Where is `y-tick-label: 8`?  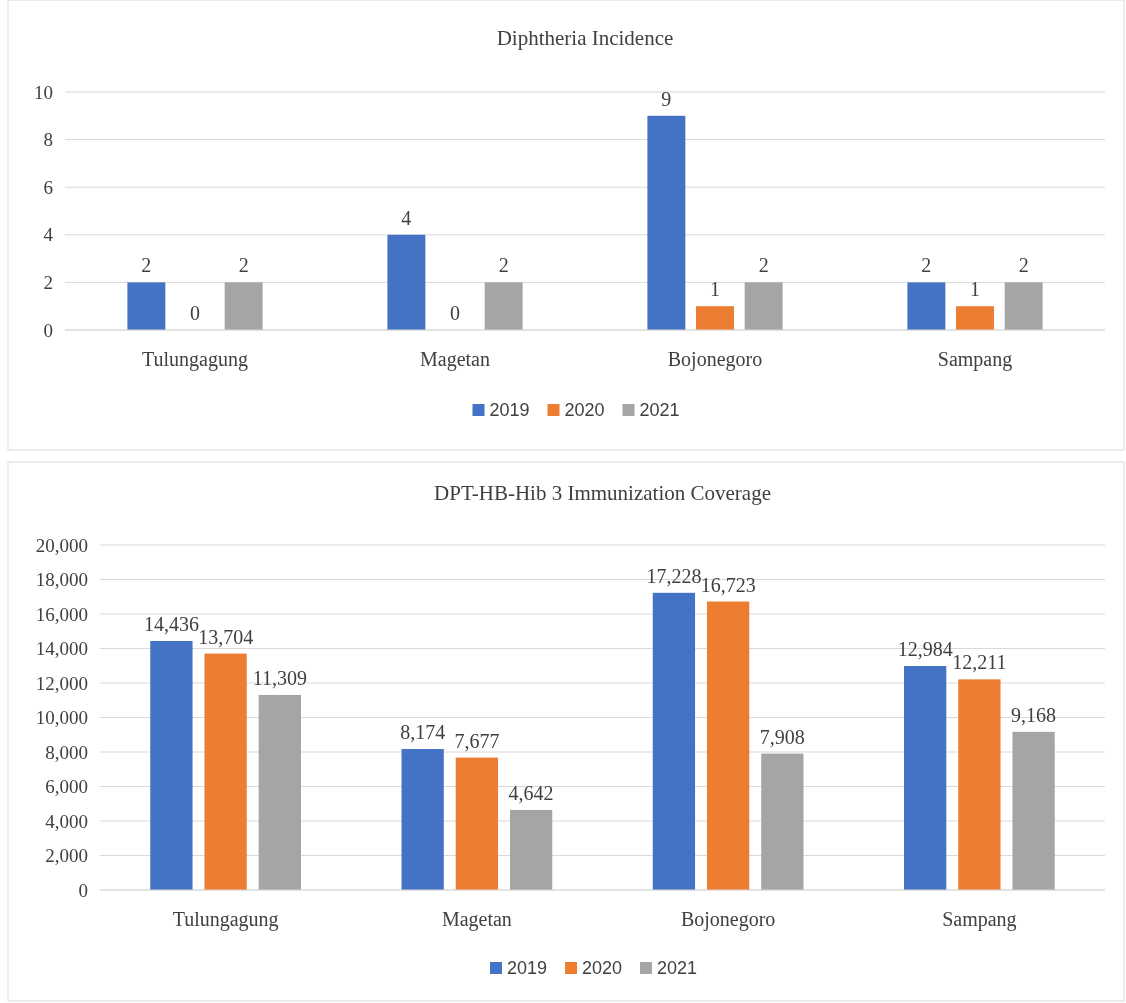
y-tick-label: 8 is located at coordinates (48, 140).